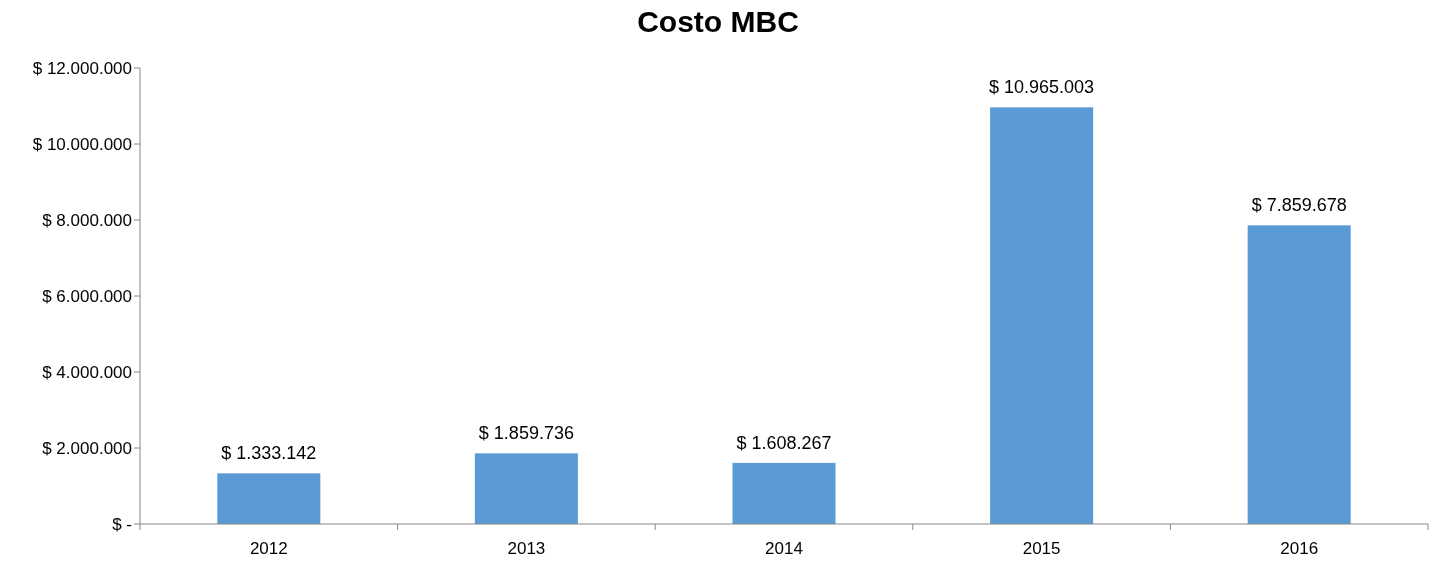  I want to click on chart-title: Costo MBC, so click(718, 21).